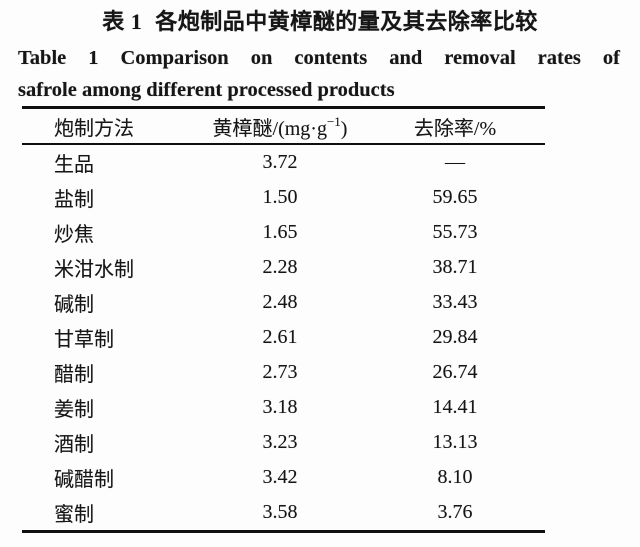  What do you see at coordinates (455, 372) in the screenshot?
I see `cell-removal: 26.74` at bounding box center [455, 372].